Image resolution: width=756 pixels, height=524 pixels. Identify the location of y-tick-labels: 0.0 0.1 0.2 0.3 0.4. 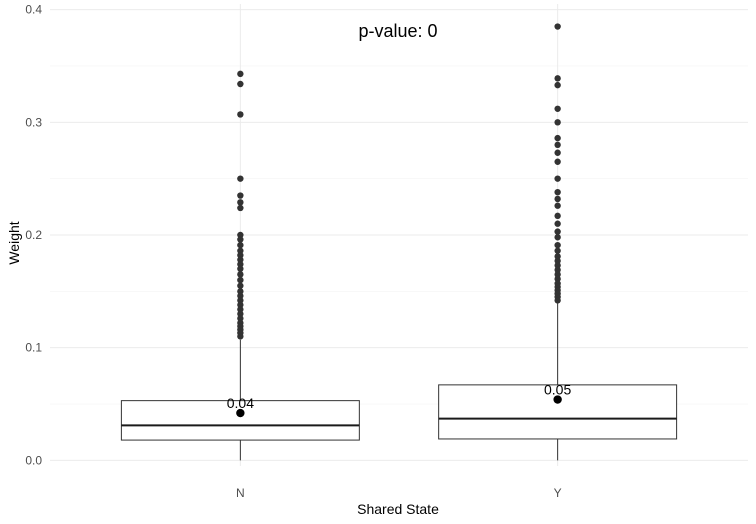
(33, 235).